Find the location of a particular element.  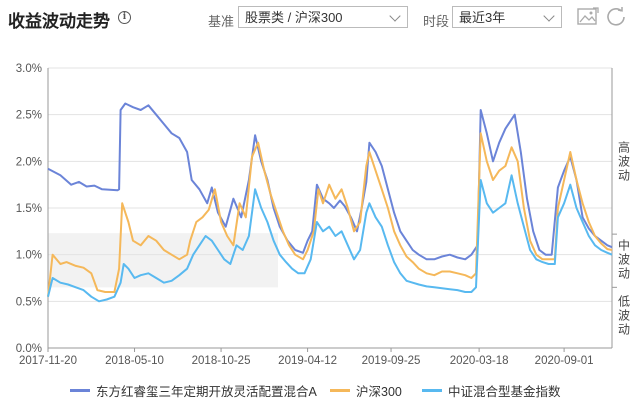

legend-swatch-csi300 is located at coordinates (340, 391).